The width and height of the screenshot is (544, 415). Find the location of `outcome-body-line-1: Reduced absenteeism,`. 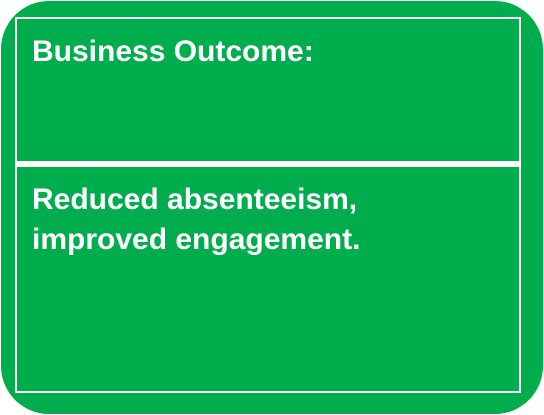

outcome-body-line-1: Reduced absenteeism, is located at coordinates (195, 199).